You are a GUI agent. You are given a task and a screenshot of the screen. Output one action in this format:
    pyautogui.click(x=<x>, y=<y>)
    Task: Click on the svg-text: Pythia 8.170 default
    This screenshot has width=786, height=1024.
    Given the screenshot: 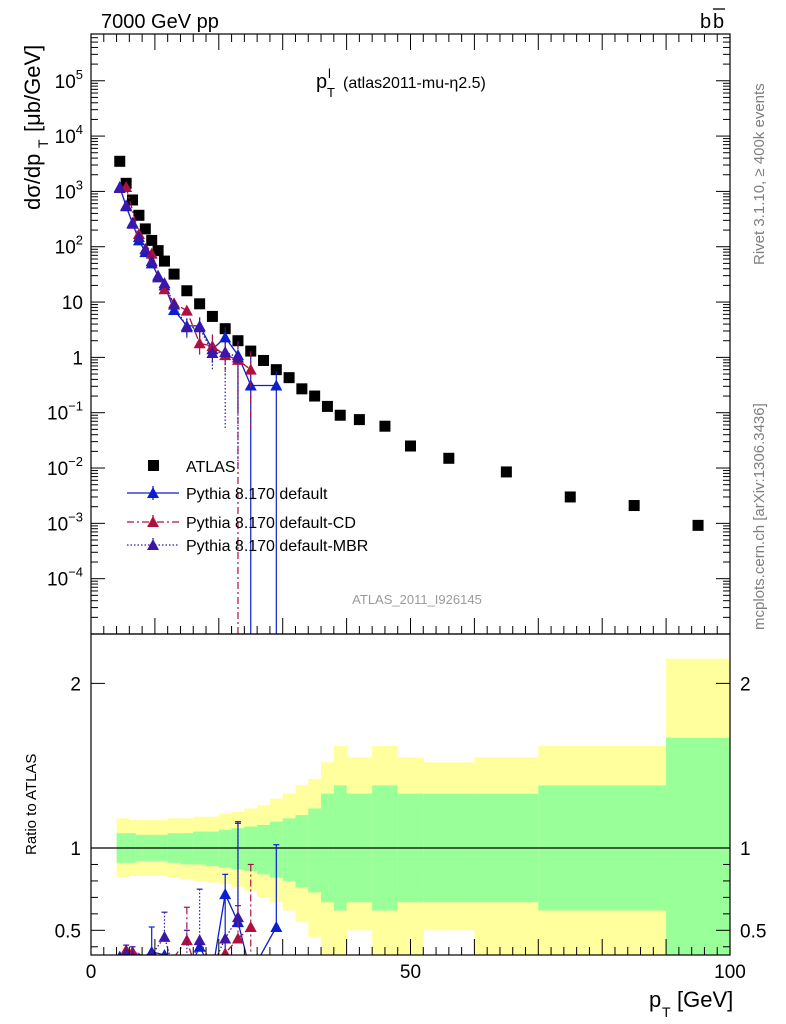 What is the action you would take?
    pyautogui.click(x=257, y=494)
    